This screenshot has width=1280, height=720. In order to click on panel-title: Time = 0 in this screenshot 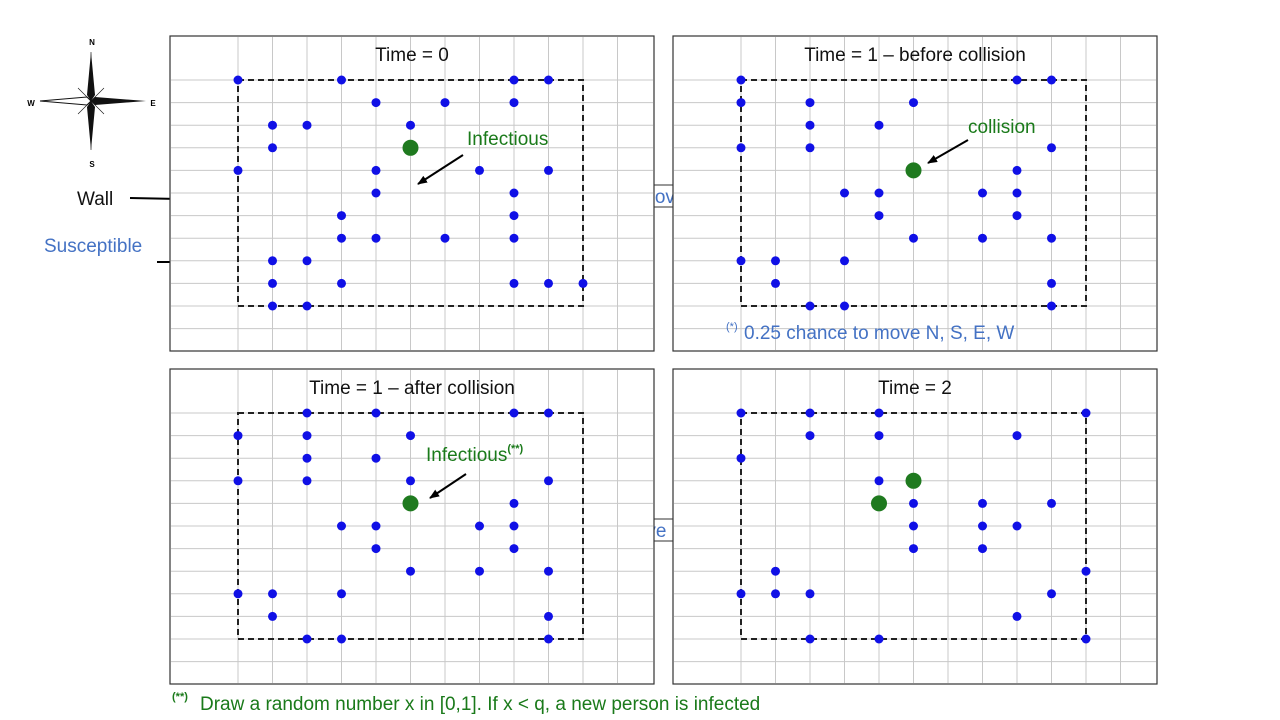, I will do `click(412, 55)`.